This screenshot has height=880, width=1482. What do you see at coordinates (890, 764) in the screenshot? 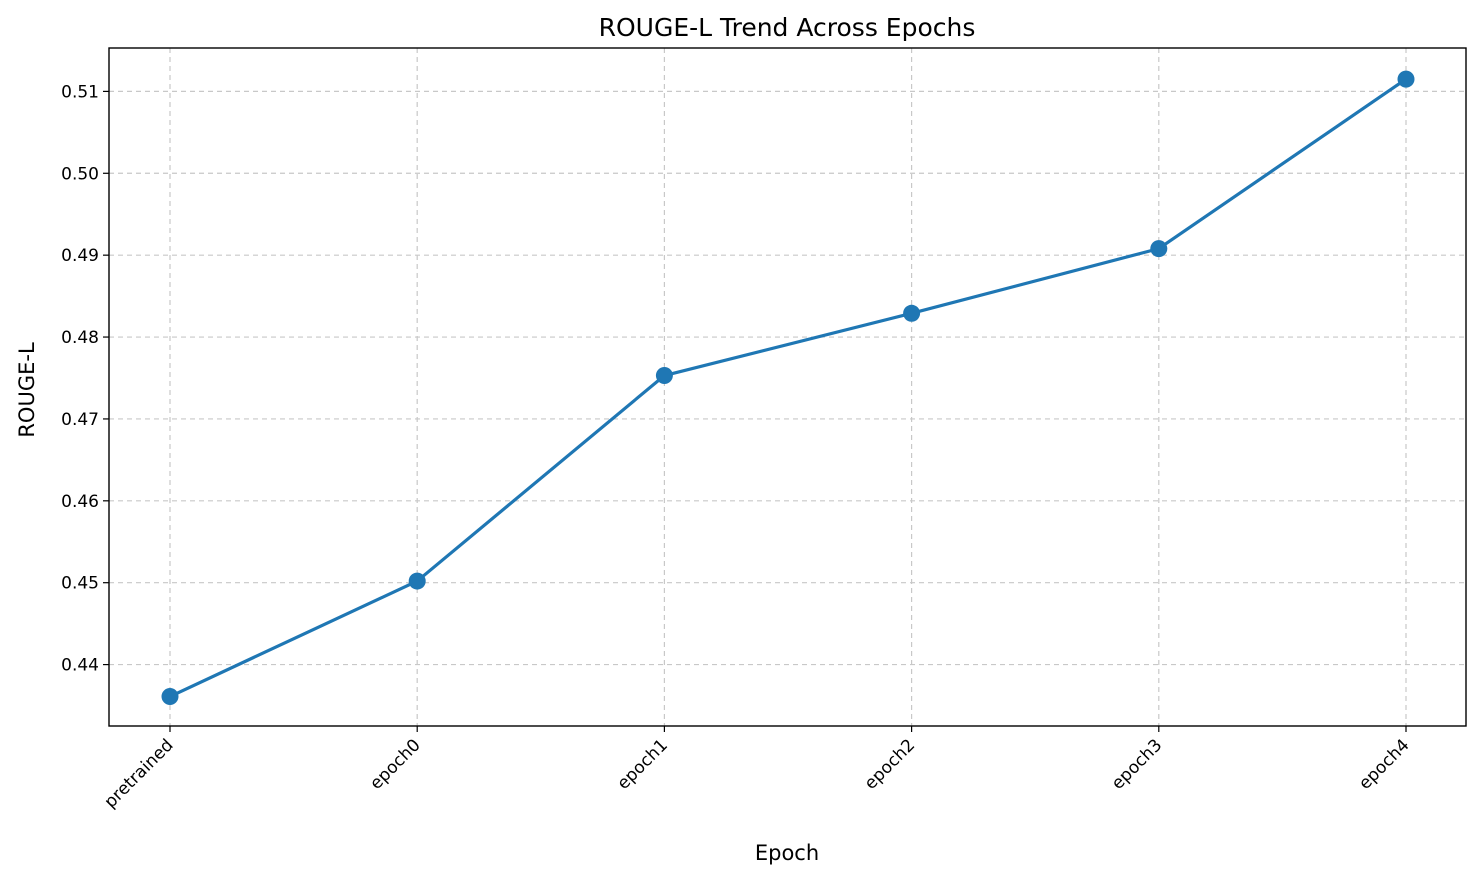
I see `x-tick-label: epoch2` at bounding box center [890, 764].